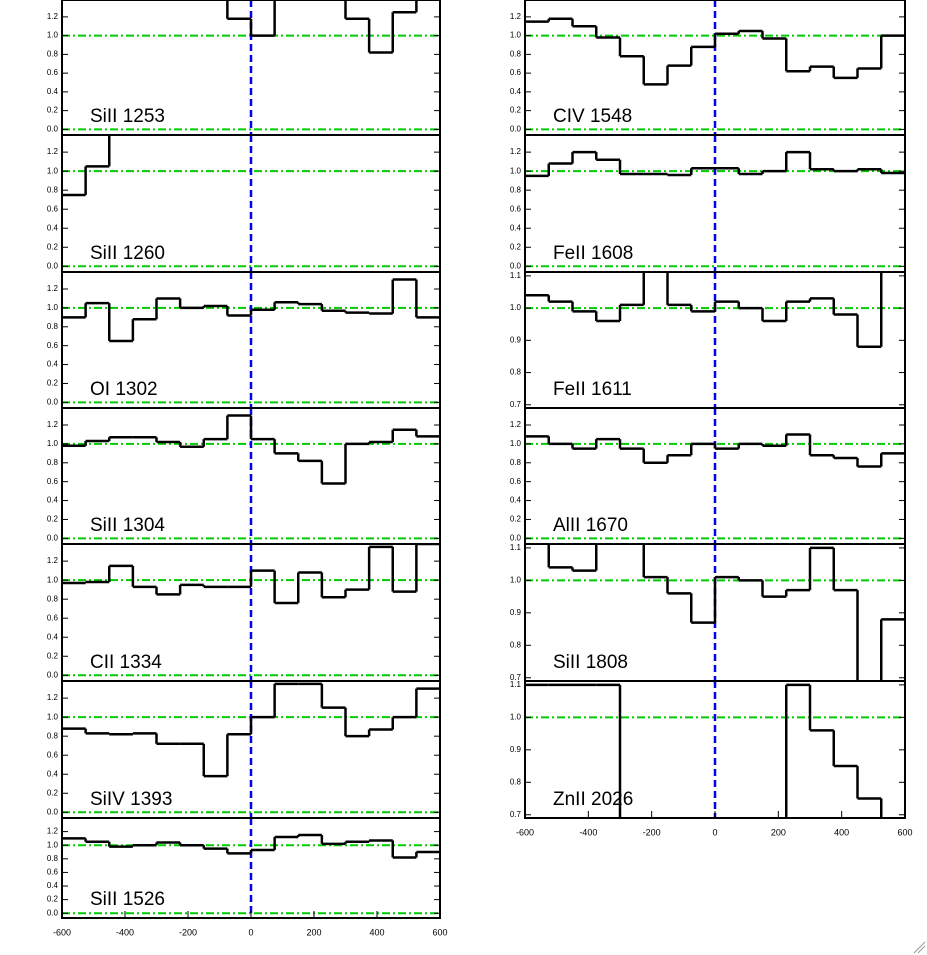 The image size is (927, 955). Describe the element at coordinates (127, 116) in the screenshot. I see `panel-label: SiII 1253` at that location.